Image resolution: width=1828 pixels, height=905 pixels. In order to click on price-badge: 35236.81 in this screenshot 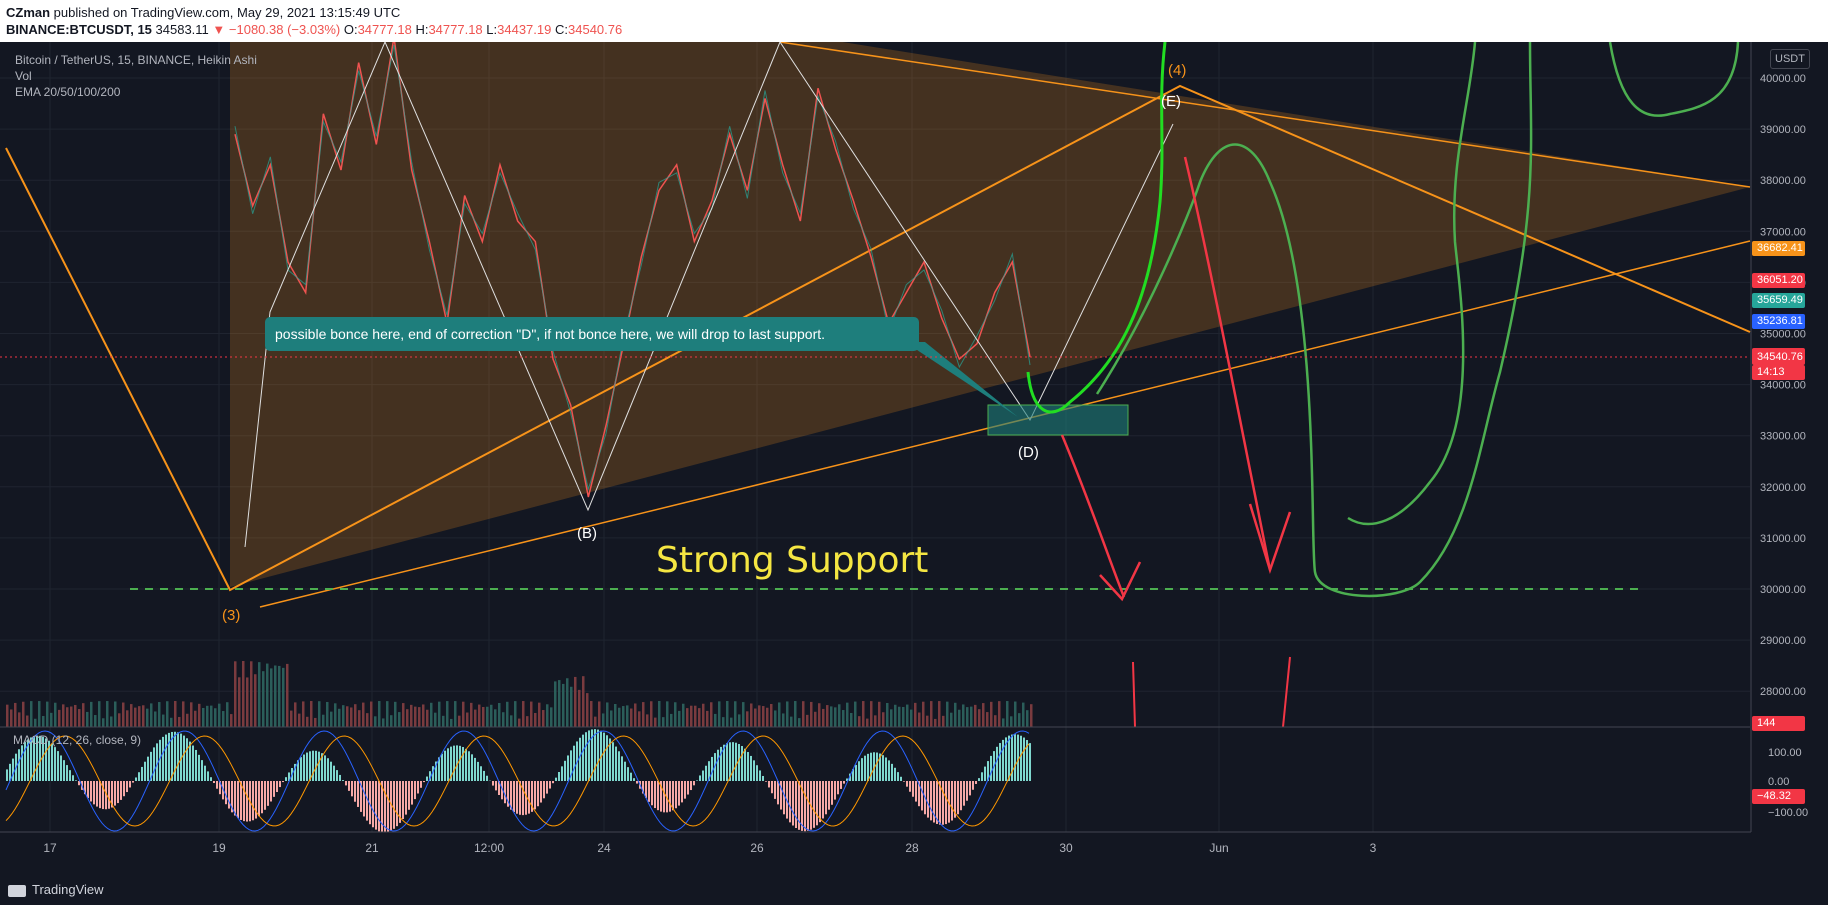, I will do `click(1778, 322)`.